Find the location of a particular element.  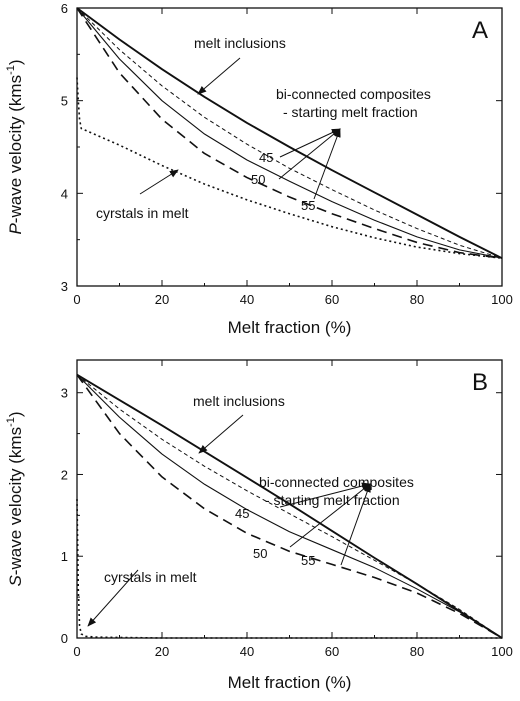

y-tick-label: 1 is located at coordinates (64, 556).